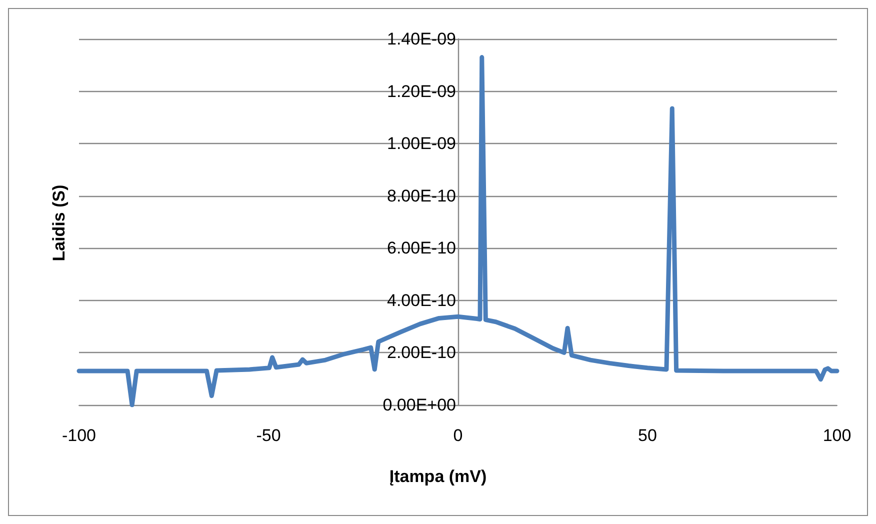 This screenshot has width=876, height=524. I want to click on x-tick-label: -100, so click(79, 435).